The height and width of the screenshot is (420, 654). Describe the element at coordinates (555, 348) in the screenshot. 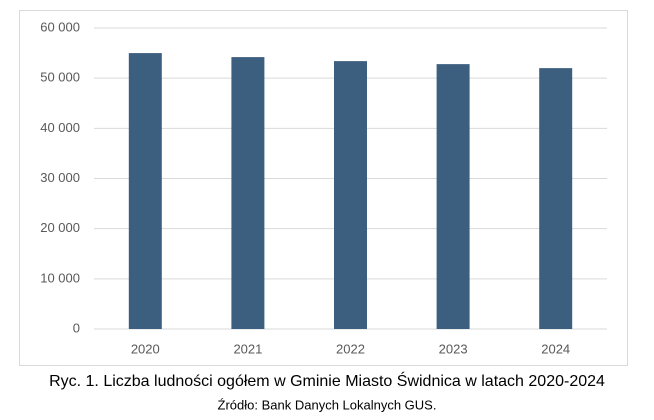

I see `x-tick-label: 2024` at that location.